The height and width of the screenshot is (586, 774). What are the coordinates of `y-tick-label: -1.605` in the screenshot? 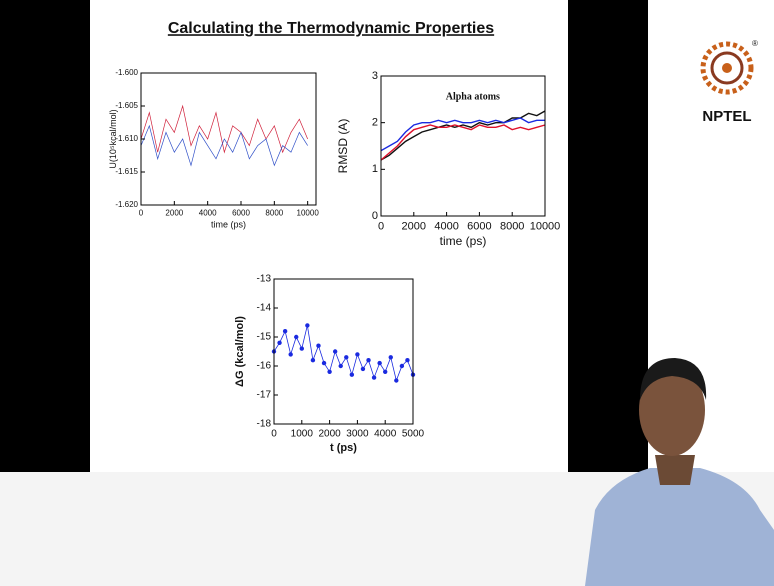 It's located at (126, 105).